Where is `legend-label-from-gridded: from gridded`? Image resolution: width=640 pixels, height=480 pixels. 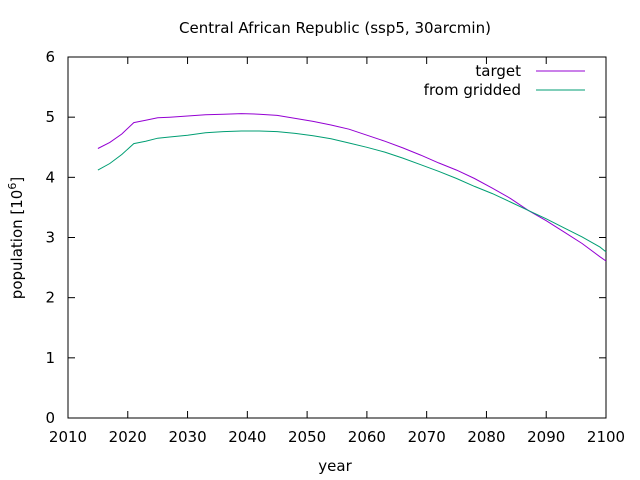
legend-label-from-gridded: from gridded is located at coordinates (472, 90).